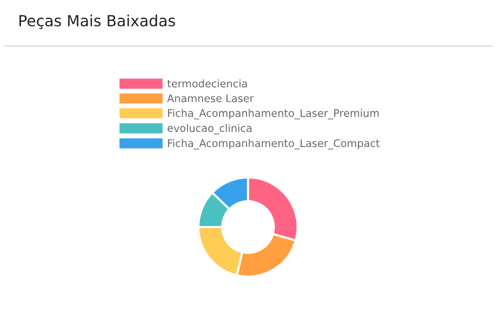 The image size is (500, 325). Describe the element at coordinates (273, 114) in the screenshot. I see `legend-label: Ficha_Acompanhamento_Laser_Premium` at that location.